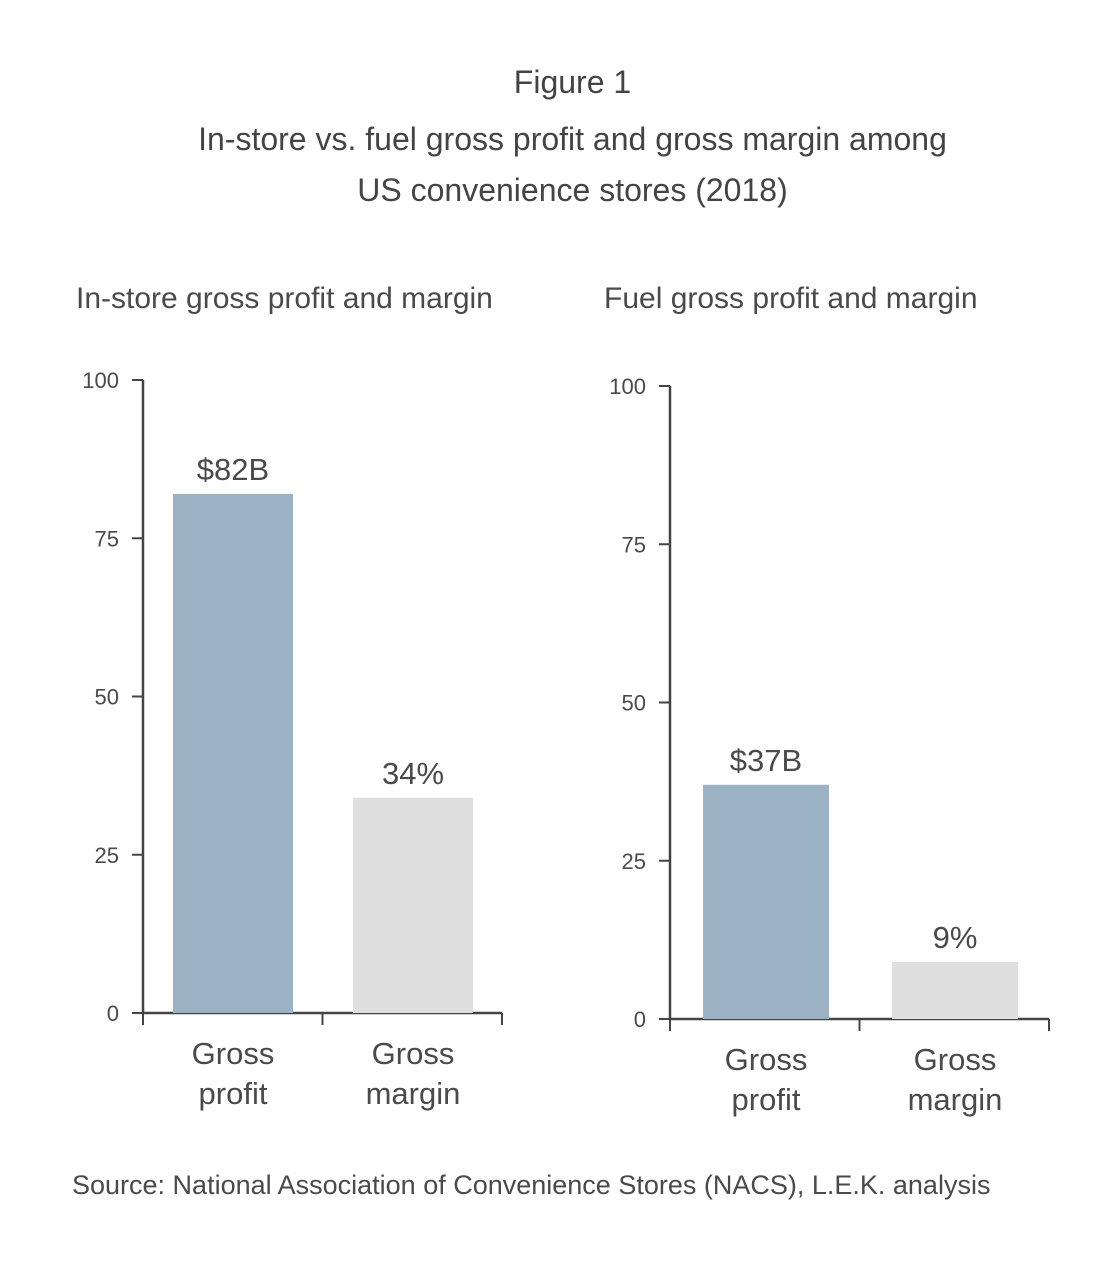  I want to click on in-store-bar-gross-margin, so click(413, 905).